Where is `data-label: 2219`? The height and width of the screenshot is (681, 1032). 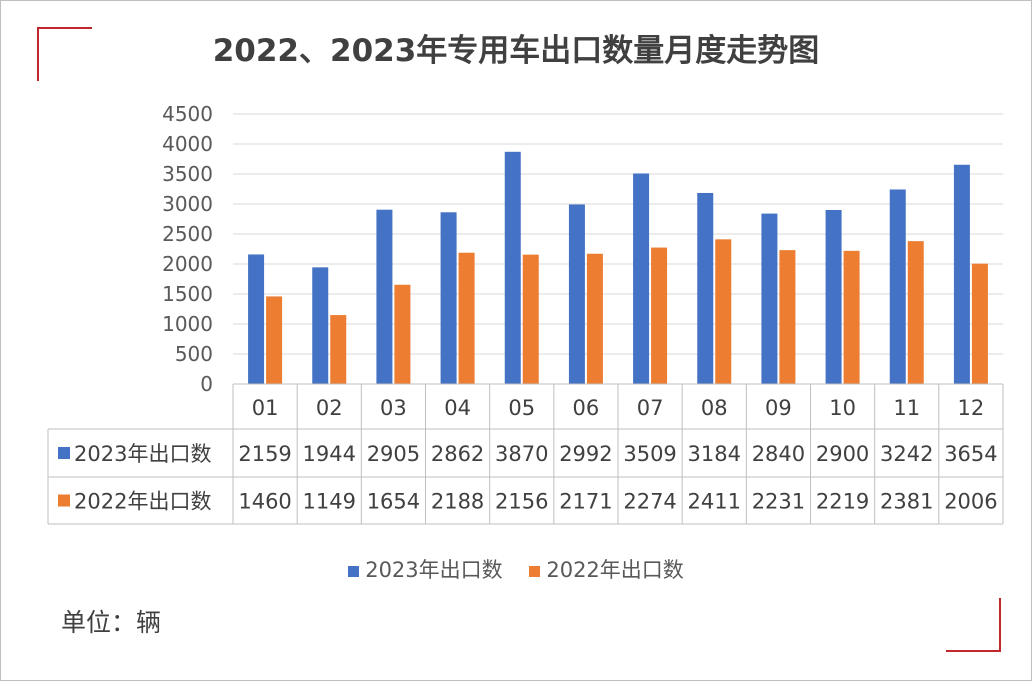 data-label: 2219 is located at coordinates (842, 502).